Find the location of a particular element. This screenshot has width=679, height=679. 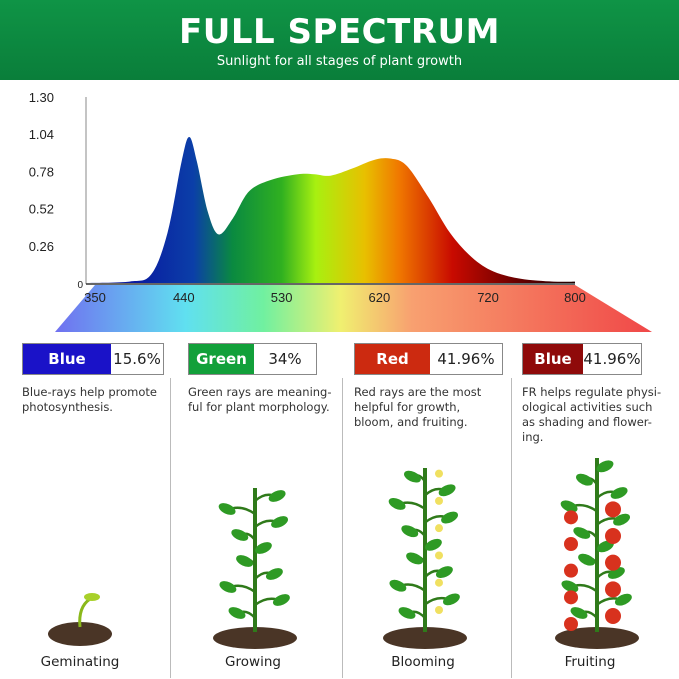

stage-label: Fruiting is located at coordinates (590, 662).